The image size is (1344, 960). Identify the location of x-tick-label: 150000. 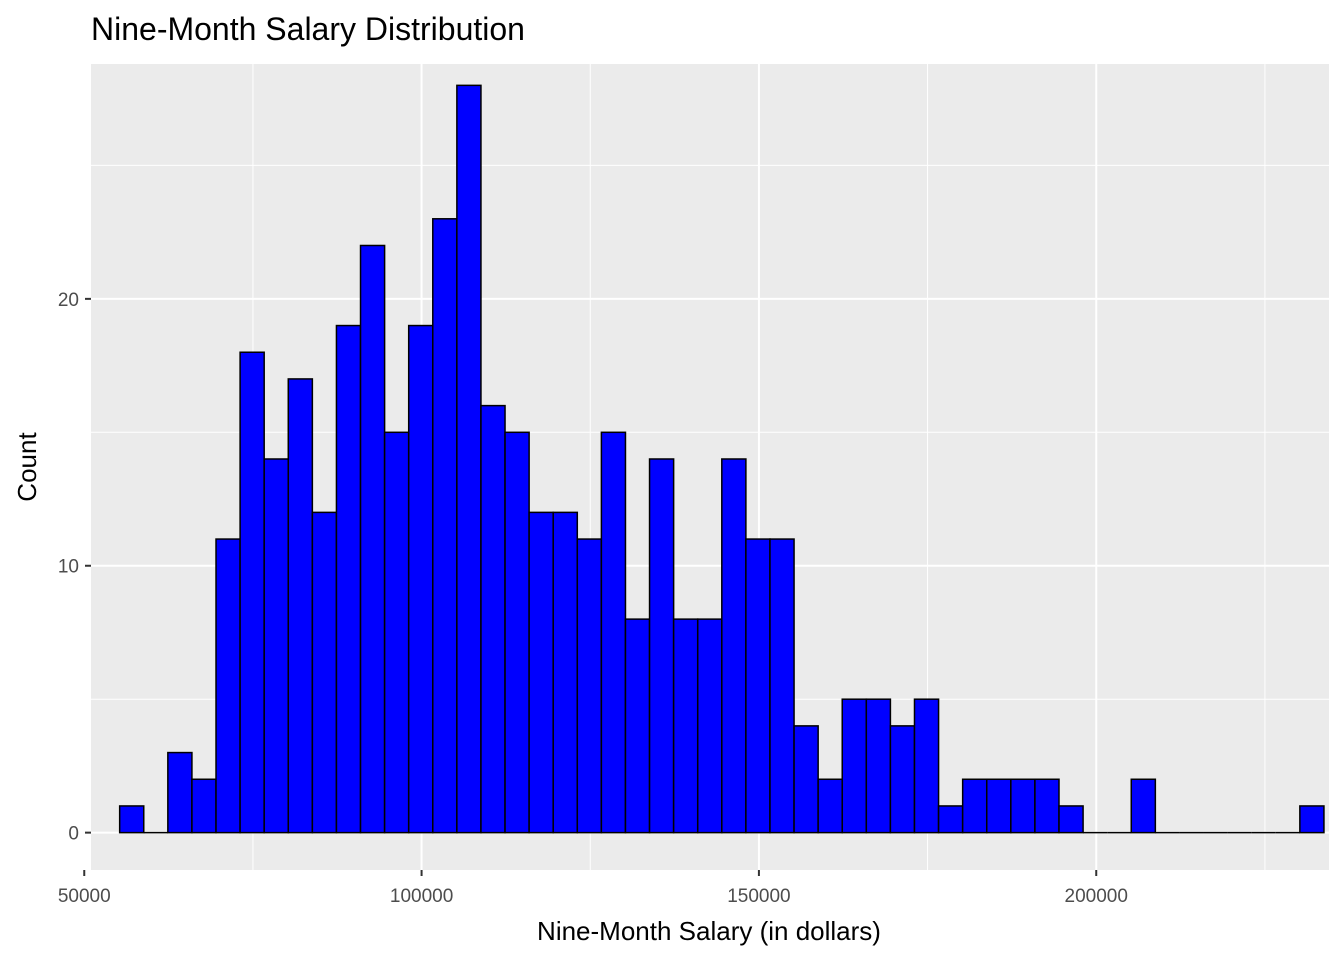
(758, 896).